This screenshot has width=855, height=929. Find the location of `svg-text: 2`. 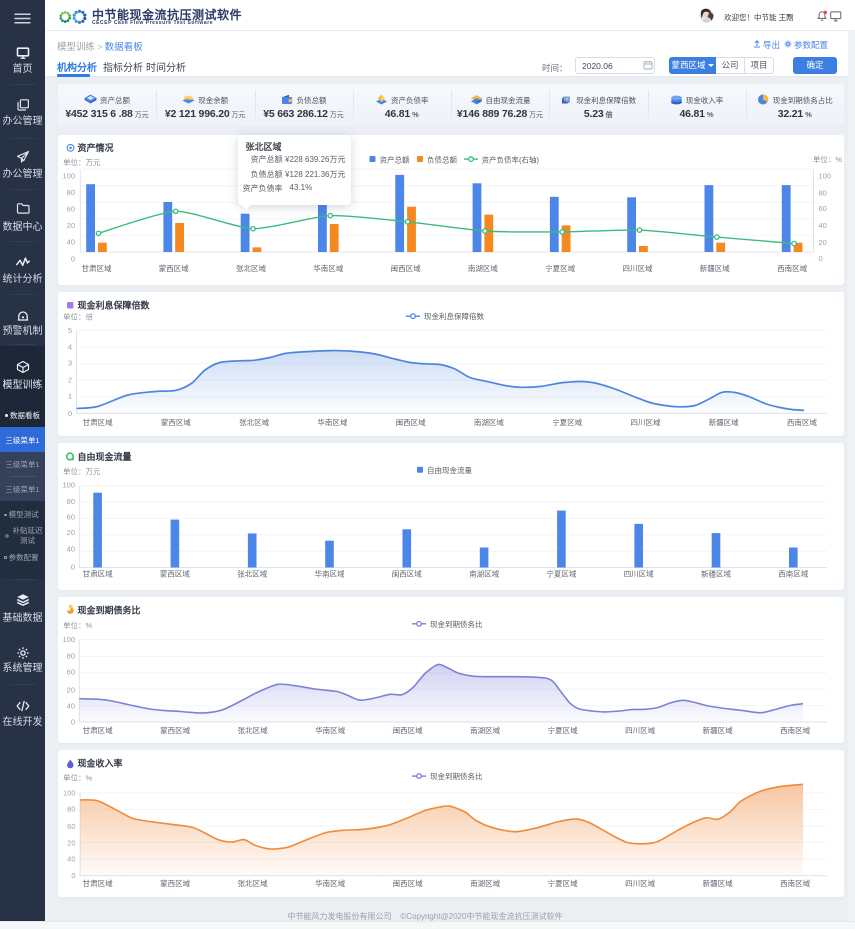

svg-text: 2 is located at coordinates (70, 380).